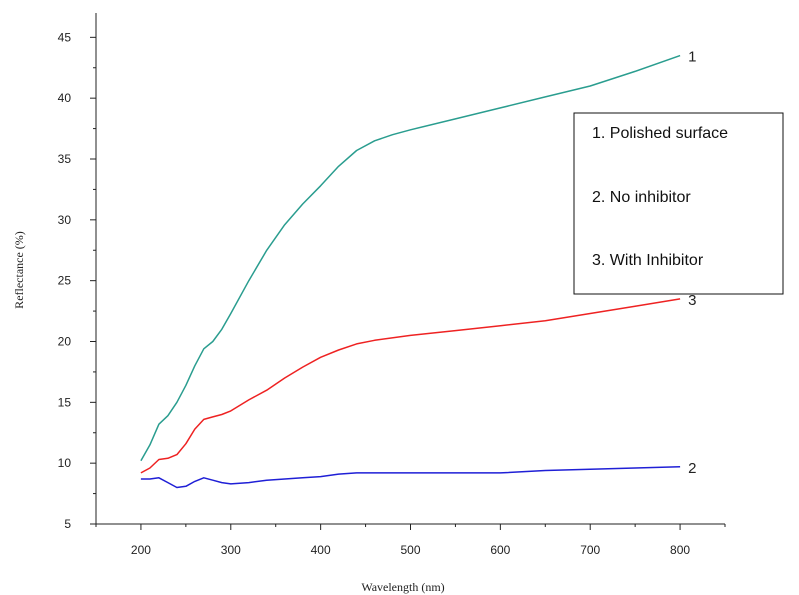 This screenshot has width=799, height=595. I want to click on x-axis-title: Wavelength (nm), so click(402, 587).